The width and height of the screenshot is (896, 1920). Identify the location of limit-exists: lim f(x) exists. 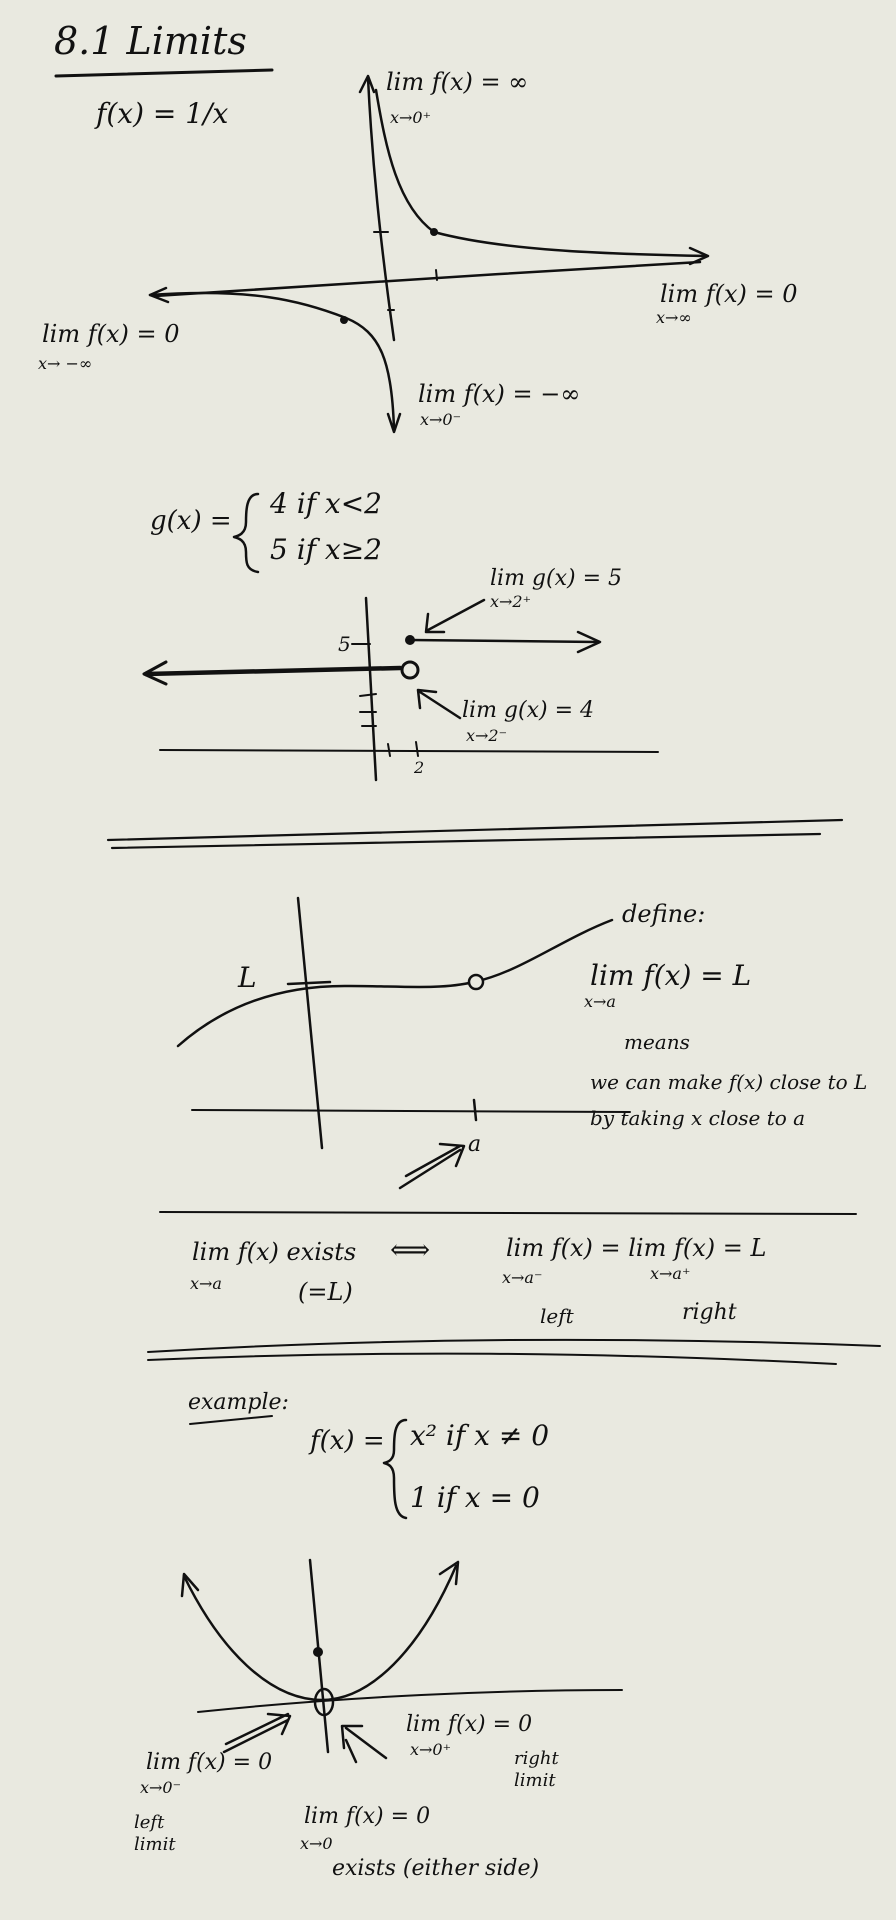
(274, 1252).